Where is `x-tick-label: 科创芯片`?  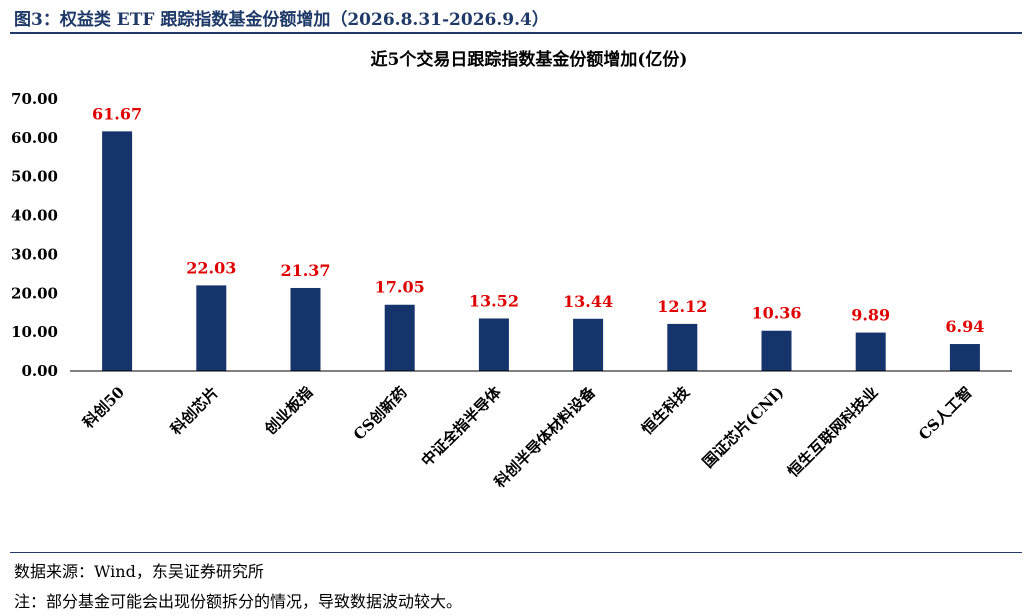
x-tick-label: 科创芯片 is located at coordinates (194, 410).